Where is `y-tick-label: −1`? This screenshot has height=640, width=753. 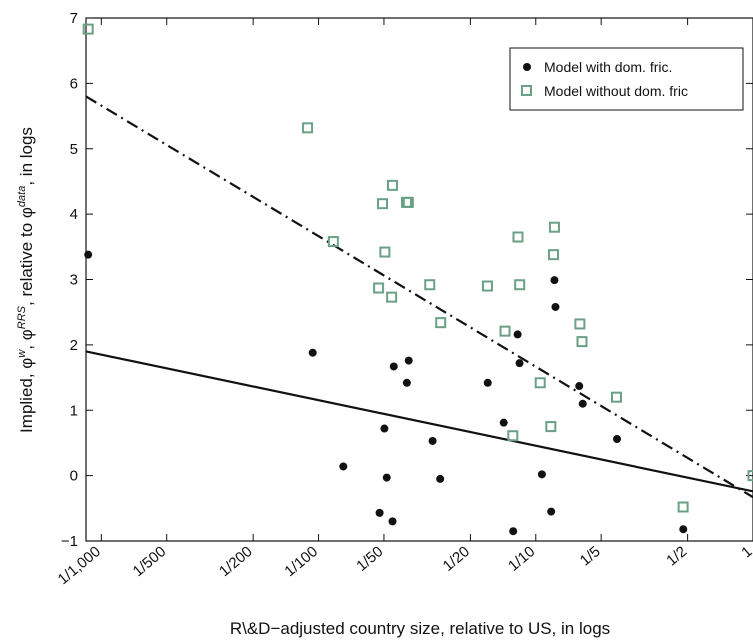 y-tick-label: −1 is located at coordinates (69, 541).